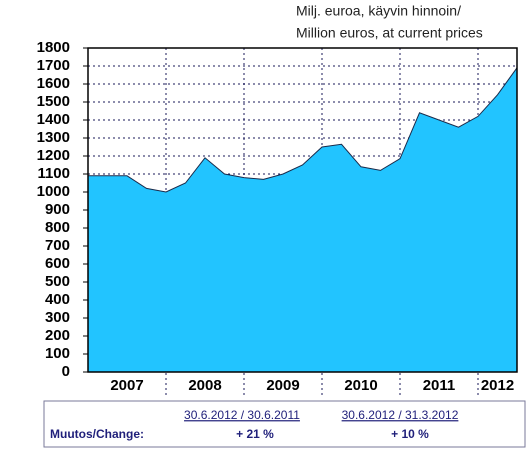 The image size is (531, 458). What do you see at coordinates (255, 434) in the screenshot?
I see `table-value: + 21 %` at bounding box center [255, 434].